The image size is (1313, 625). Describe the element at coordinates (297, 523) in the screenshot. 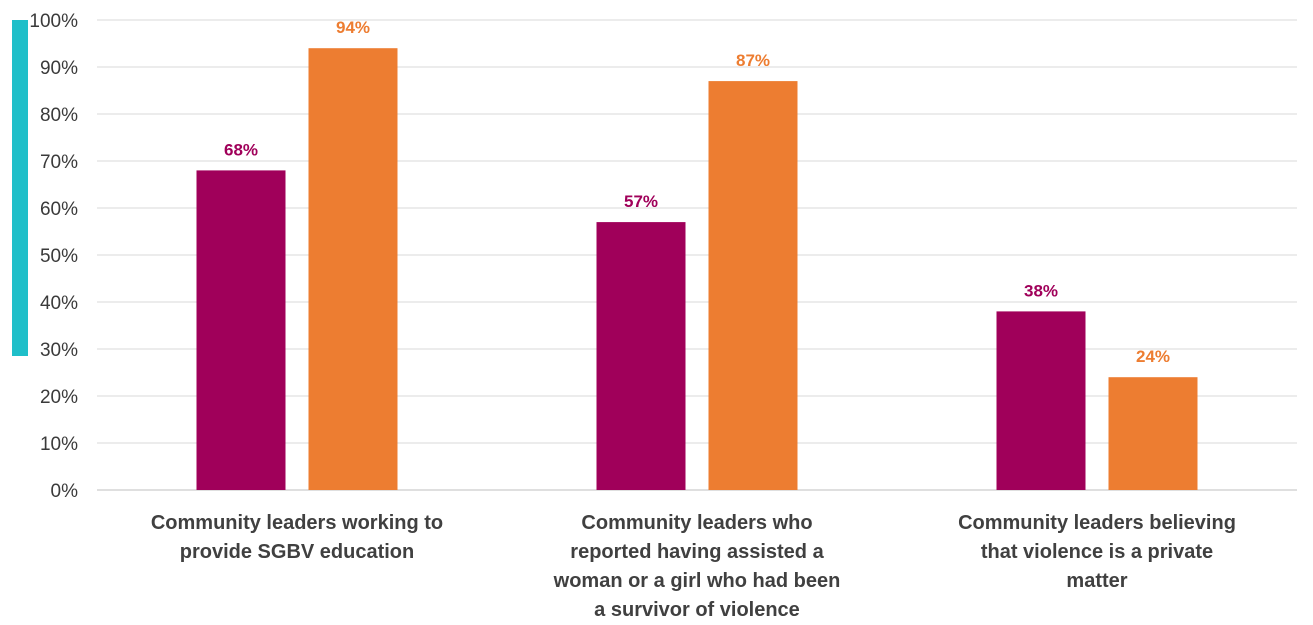

I see `x-category-label: Community leaders working to` at that location.